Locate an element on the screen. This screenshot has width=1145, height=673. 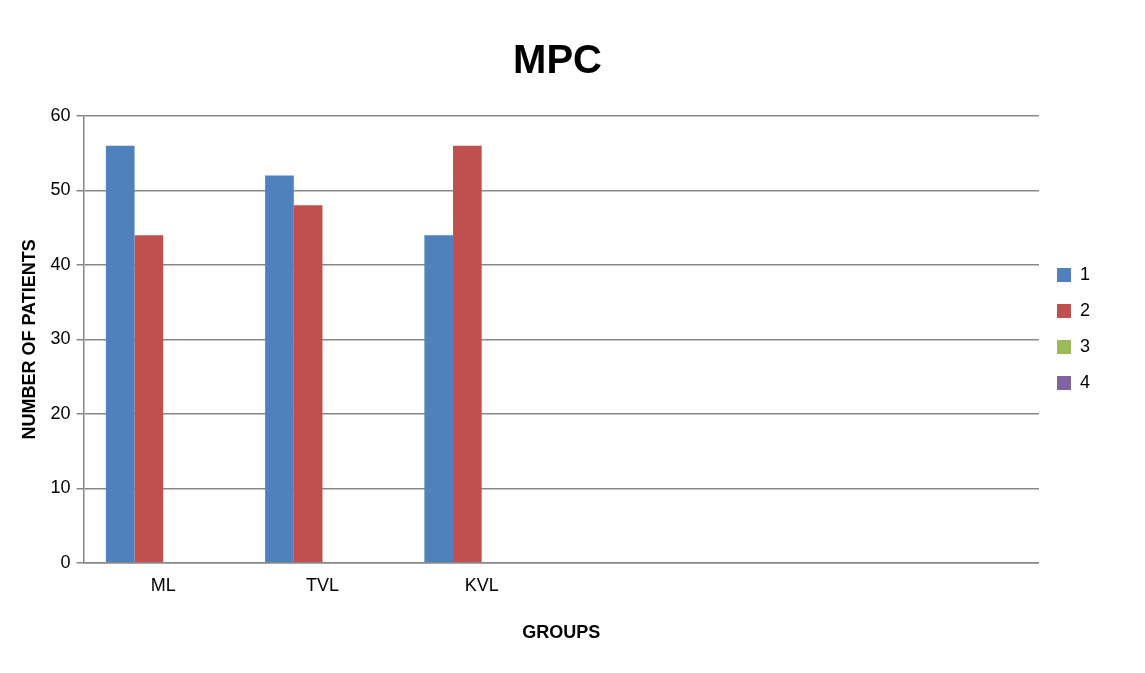
chart-title: MPC is located at coordinates (557, 59).